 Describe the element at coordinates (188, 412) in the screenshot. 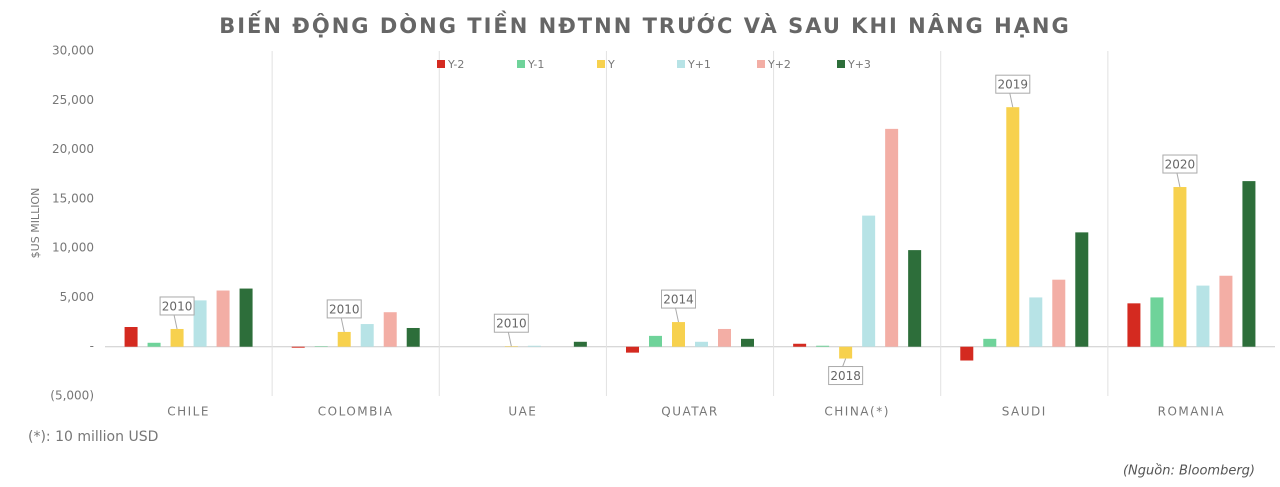

I see `x-tick-label: CHILE` at that location.